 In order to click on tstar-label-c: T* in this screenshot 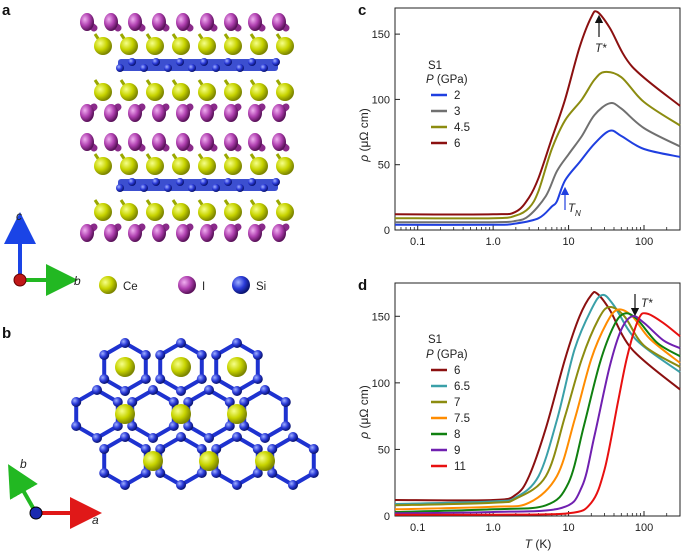, I will do `click(601, 49)`.